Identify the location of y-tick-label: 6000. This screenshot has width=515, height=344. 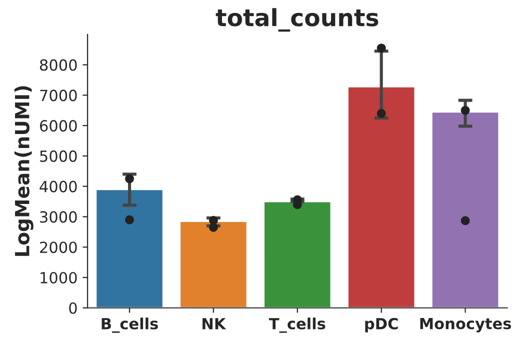
(58, 126).